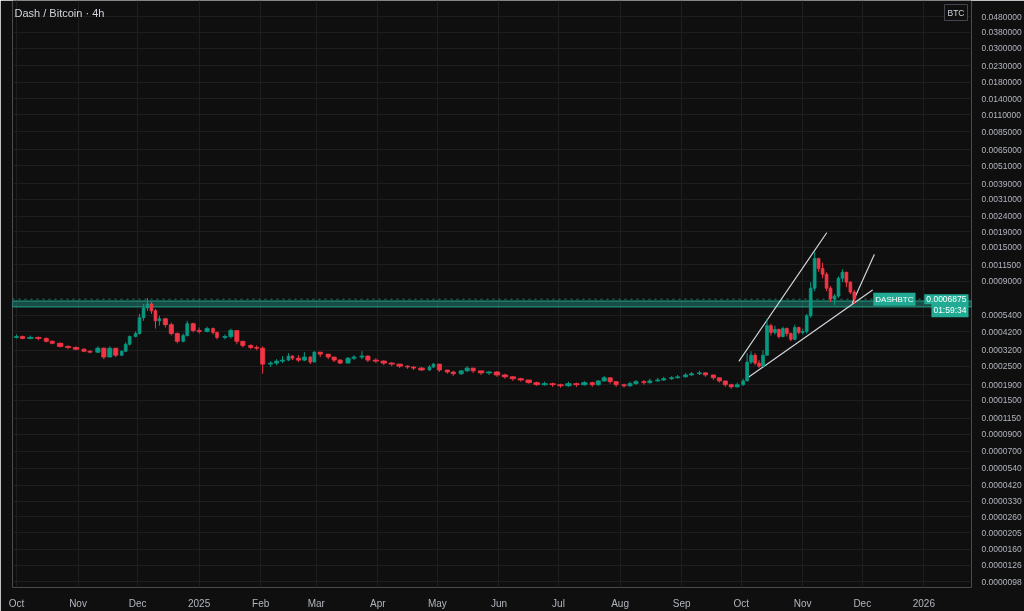 The width and height of the screenshot is (1024, 611). Describe the element at coordinates (1001, 315) in the screenshot. I see `y-tick-label: 0.0005400` at that location.